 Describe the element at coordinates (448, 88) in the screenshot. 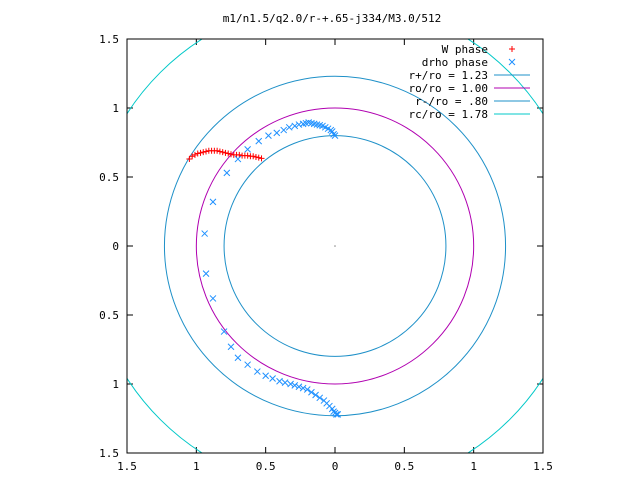

I see `legend-label: ro/ro = 1.00` at that location.